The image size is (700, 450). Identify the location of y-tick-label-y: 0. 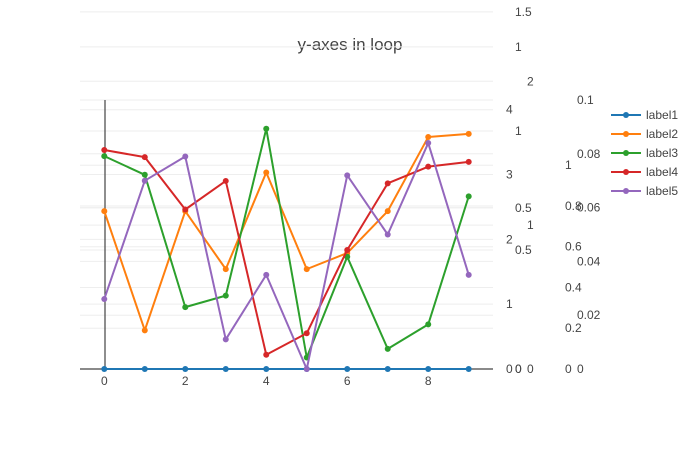
(509, 369).